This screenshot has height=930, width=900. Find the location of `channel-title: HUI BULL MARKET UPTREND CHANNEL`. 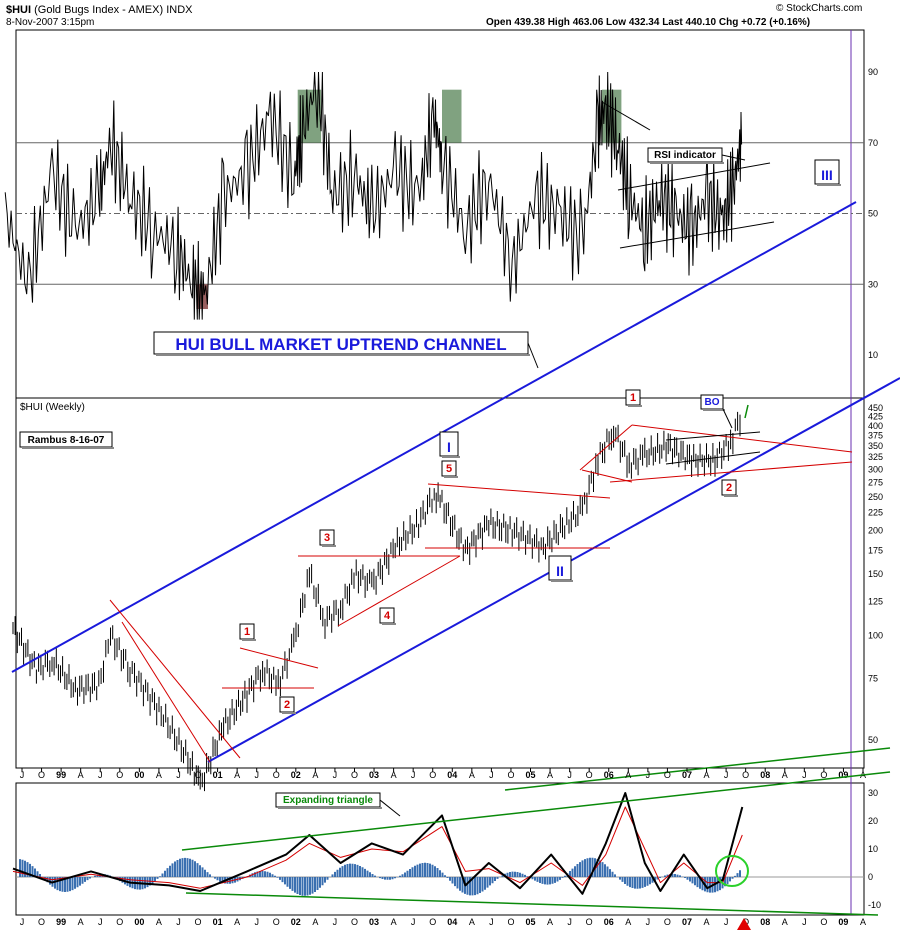

channel-title: HUI BULL MARKET UPTREND CHANNEL is located at coordinates (340, 344).